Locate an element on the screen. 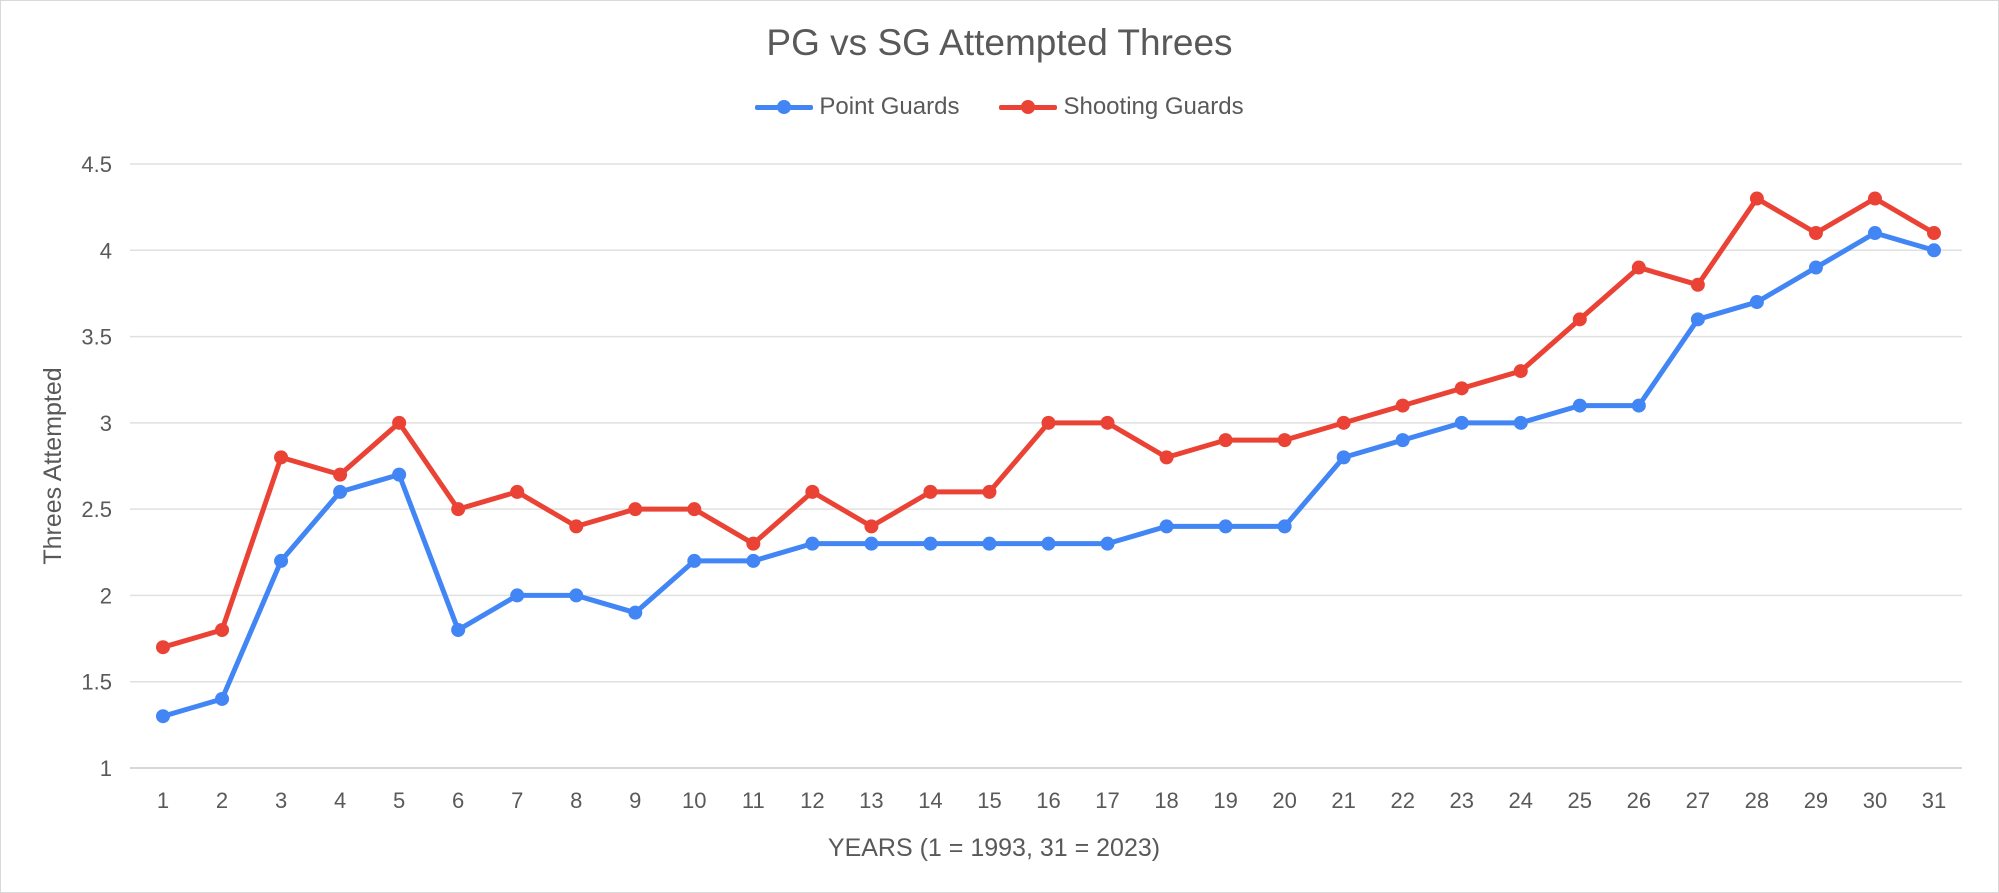 This screenshot has height=893, width=1999. x-tick-label: 13 is located at coordinates (871, 800).